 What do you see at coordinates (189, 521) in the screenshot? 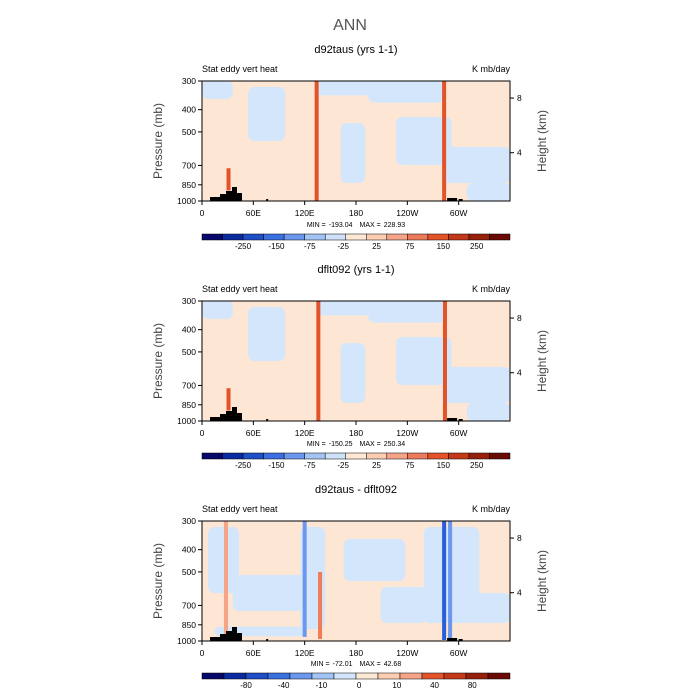
I see `y-tick-label: 300` at bounding box center [189, 521].